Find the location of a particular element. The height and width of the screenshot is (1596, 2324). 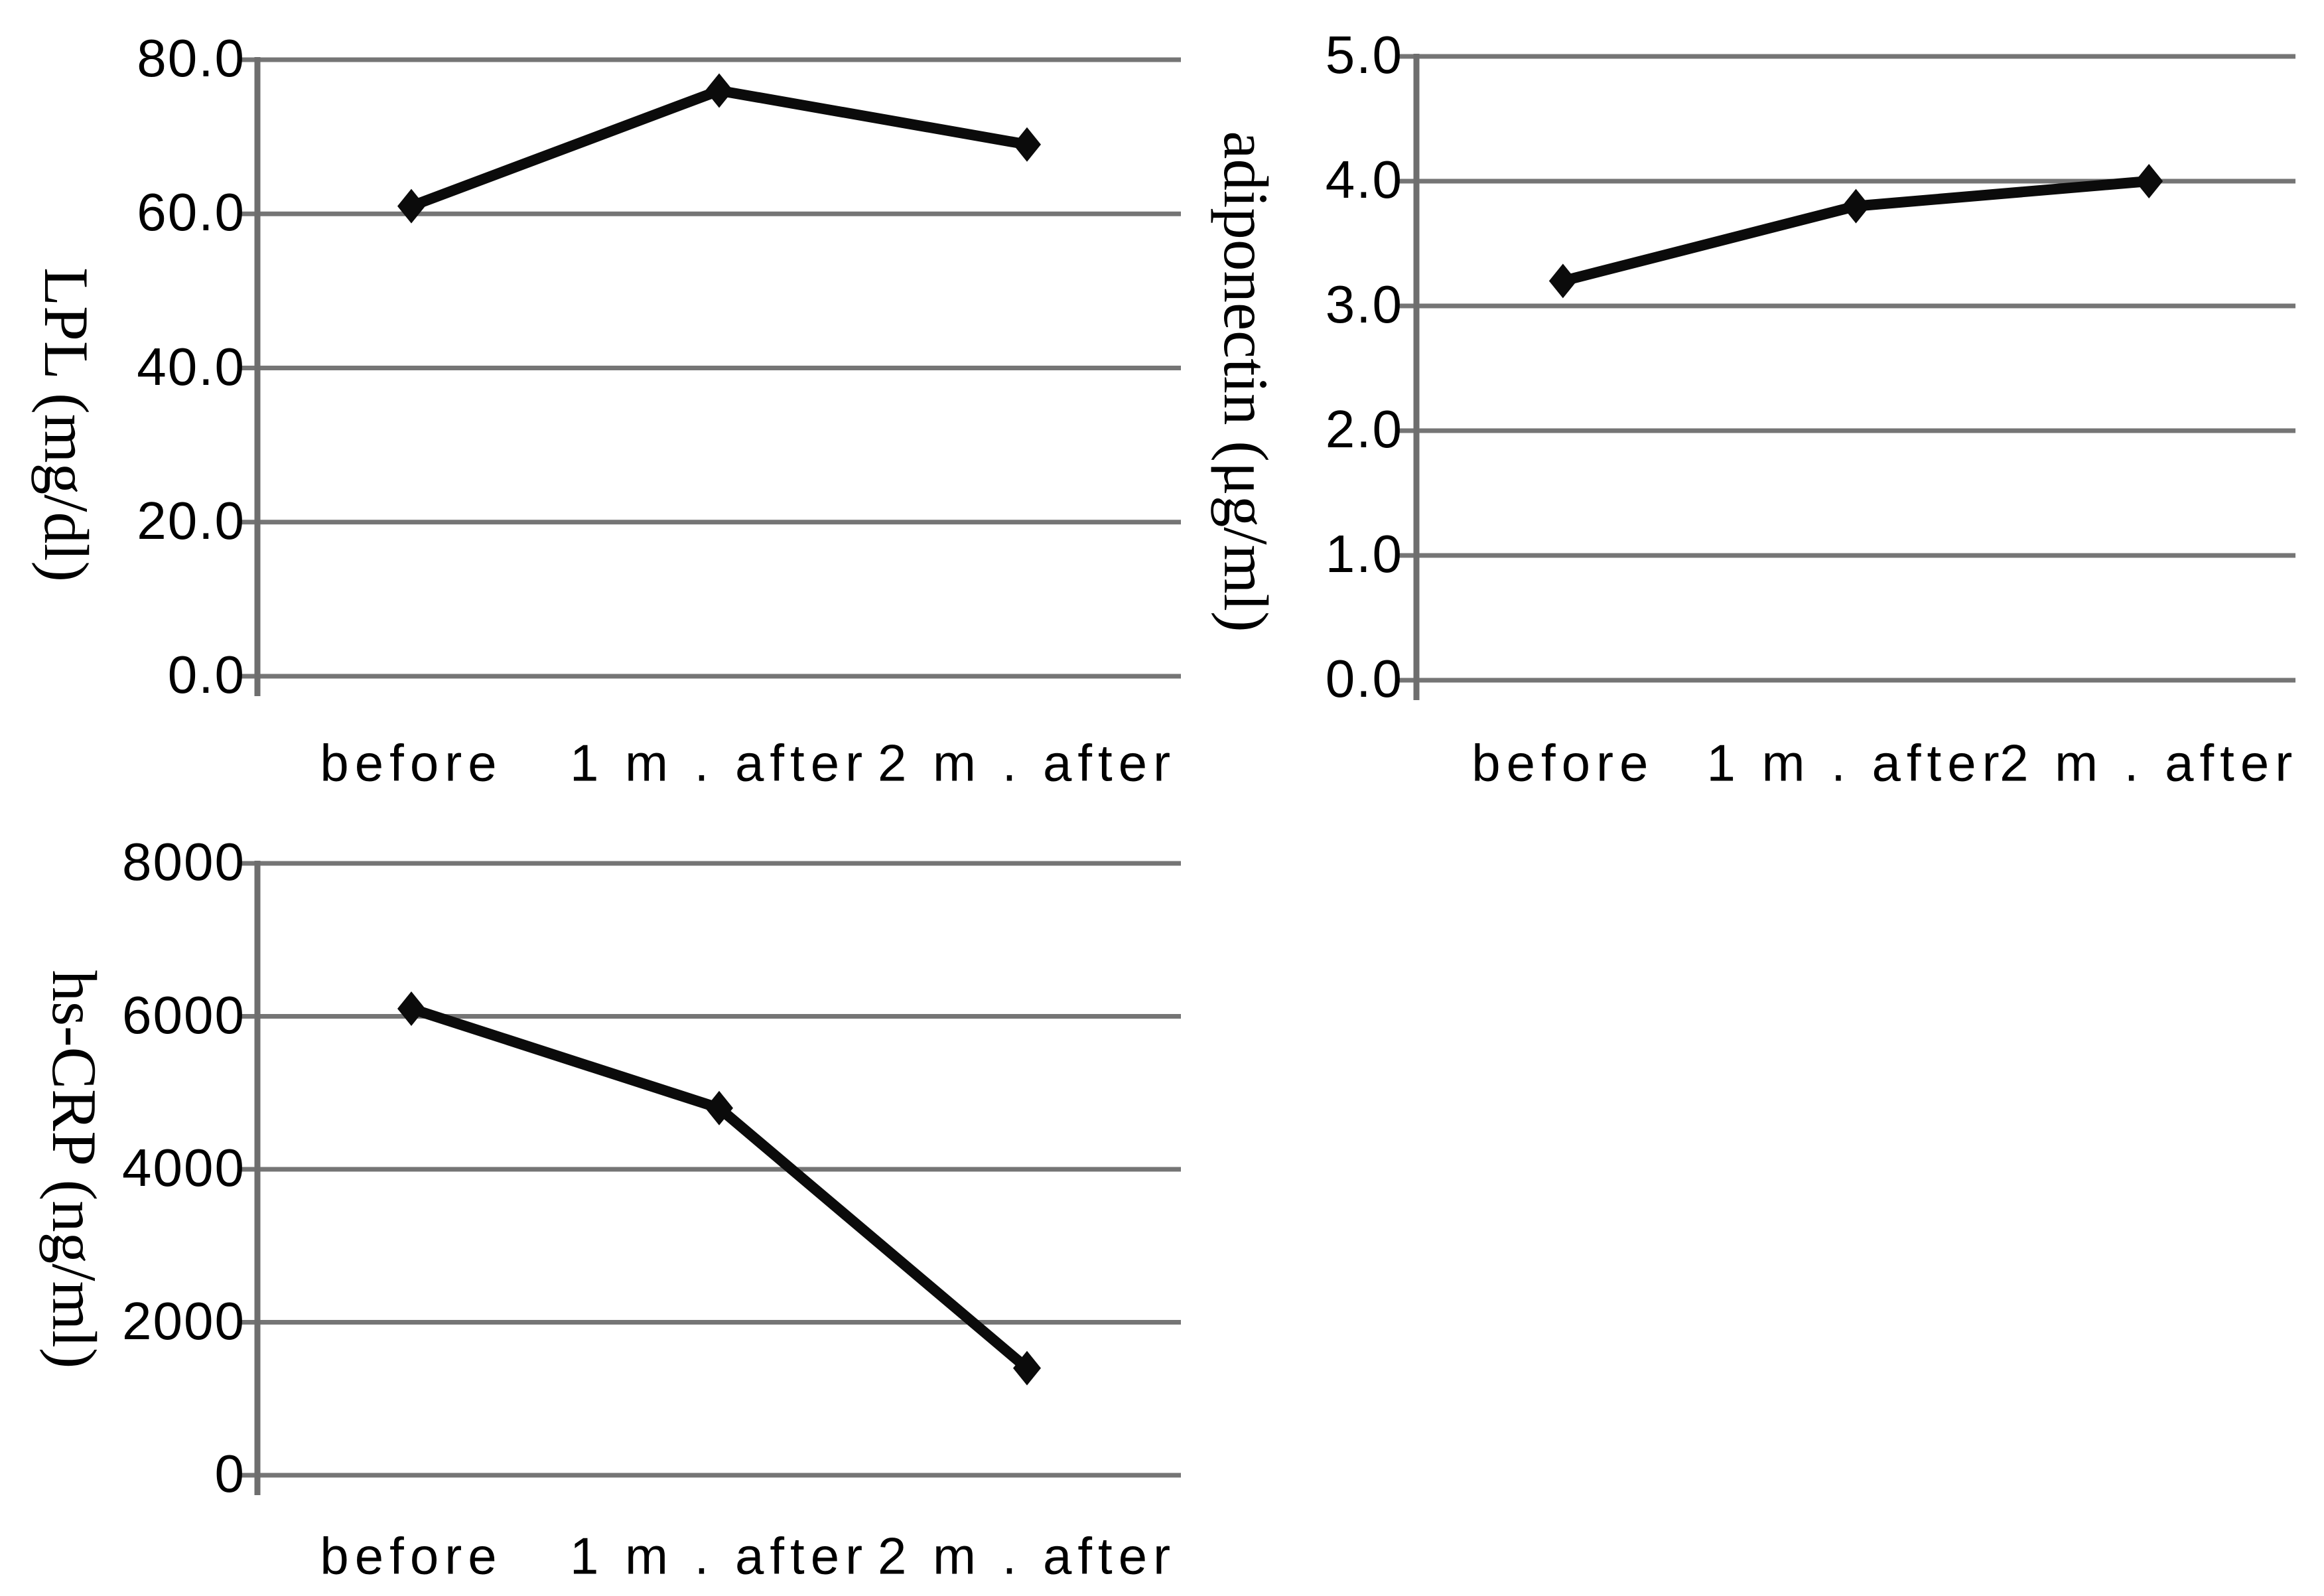

y-axis-title-adiponectin: adiponectin (μg/ml) is located at coordinates (1246, 382).